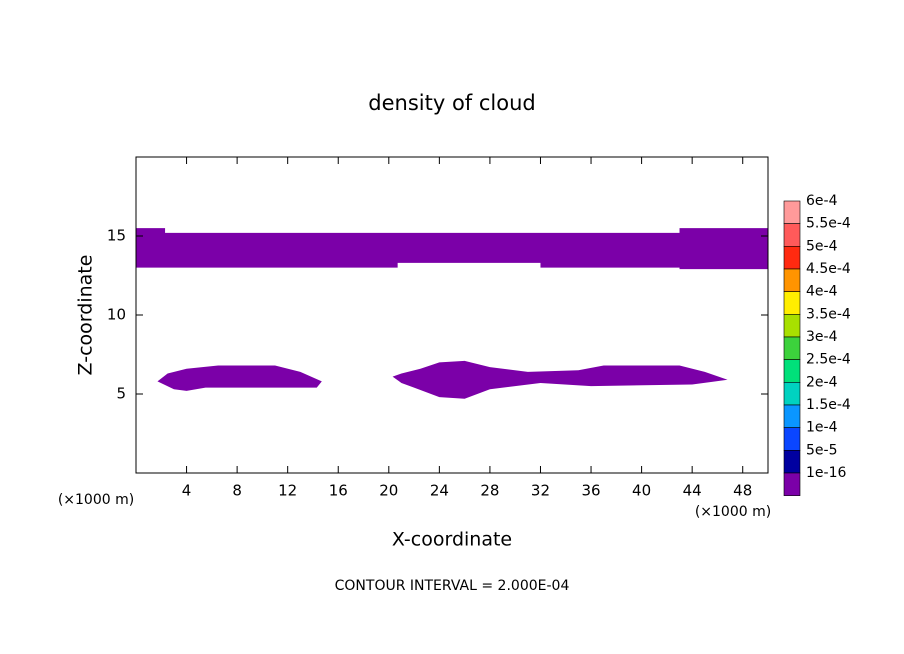 The height and width of the screenshot is (654, 904). What do you see at coordinates (822, 337) in the screenshot?
I see `colorbar-label: 3e-4` at bounding box center [822, 337].